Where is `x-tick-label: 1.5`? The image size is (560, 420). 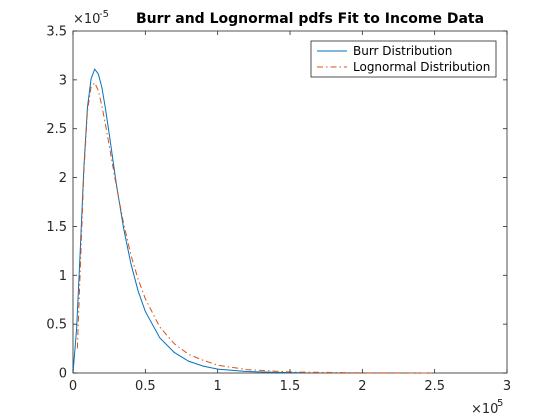 x-tick-label: 1.5 is located at coordinates (290, 386).